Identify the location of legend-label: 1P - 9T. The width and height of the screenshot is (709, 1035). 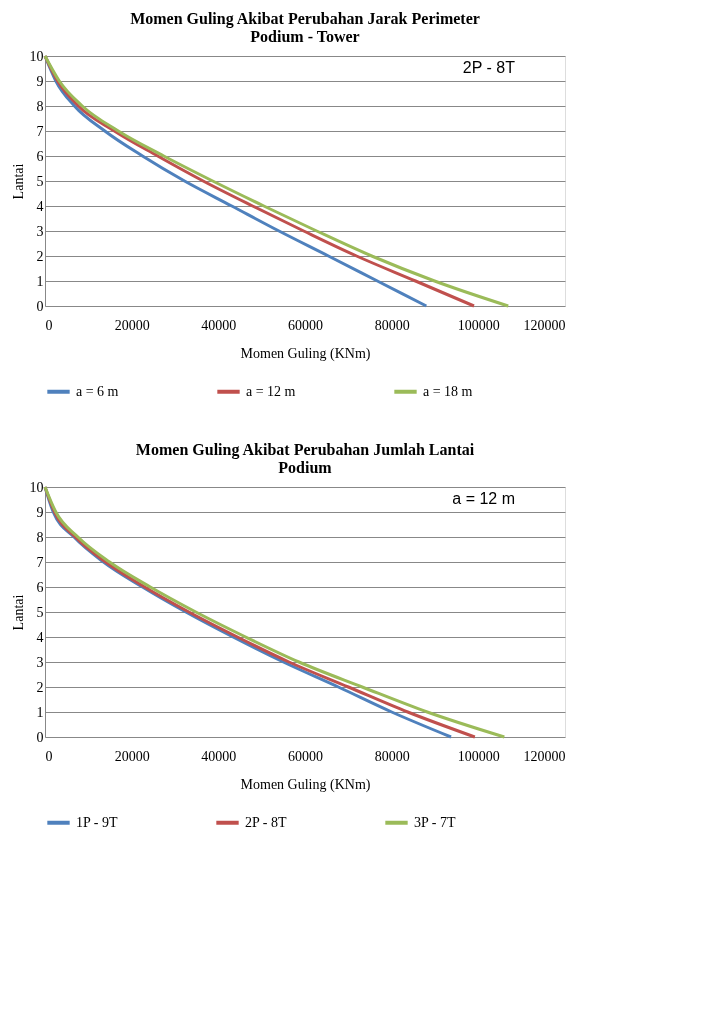
(97, 822).